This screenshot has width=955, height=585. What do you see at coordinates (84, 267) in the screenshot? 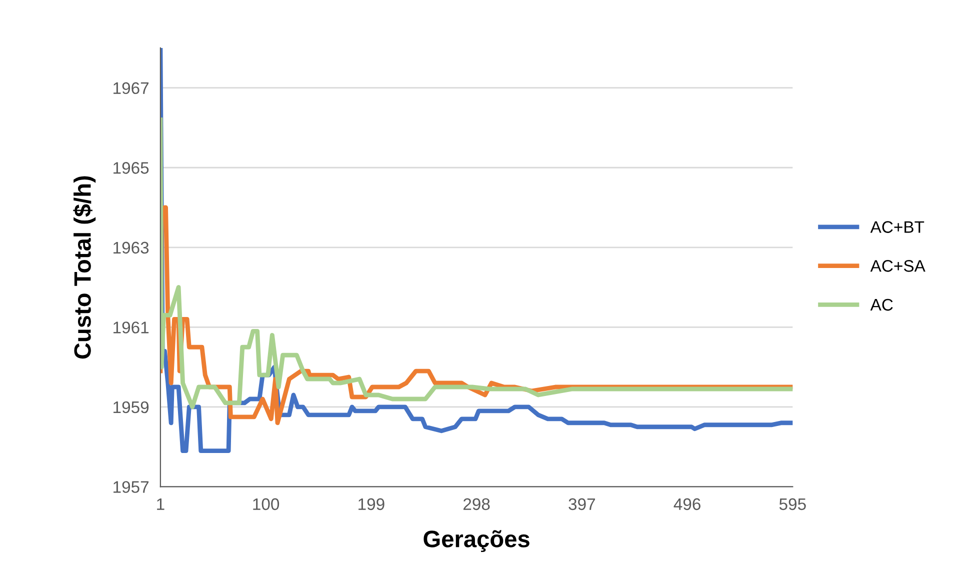
I see `y-axis-title: Custo Total ($/h)` at bounding box center [84, 267].